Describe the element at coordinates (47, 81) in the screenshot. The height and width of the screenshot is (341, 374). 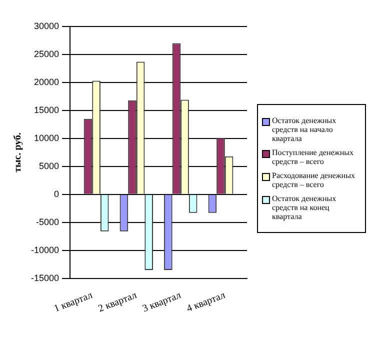
I see `y-tick-label: 20000` at that location.